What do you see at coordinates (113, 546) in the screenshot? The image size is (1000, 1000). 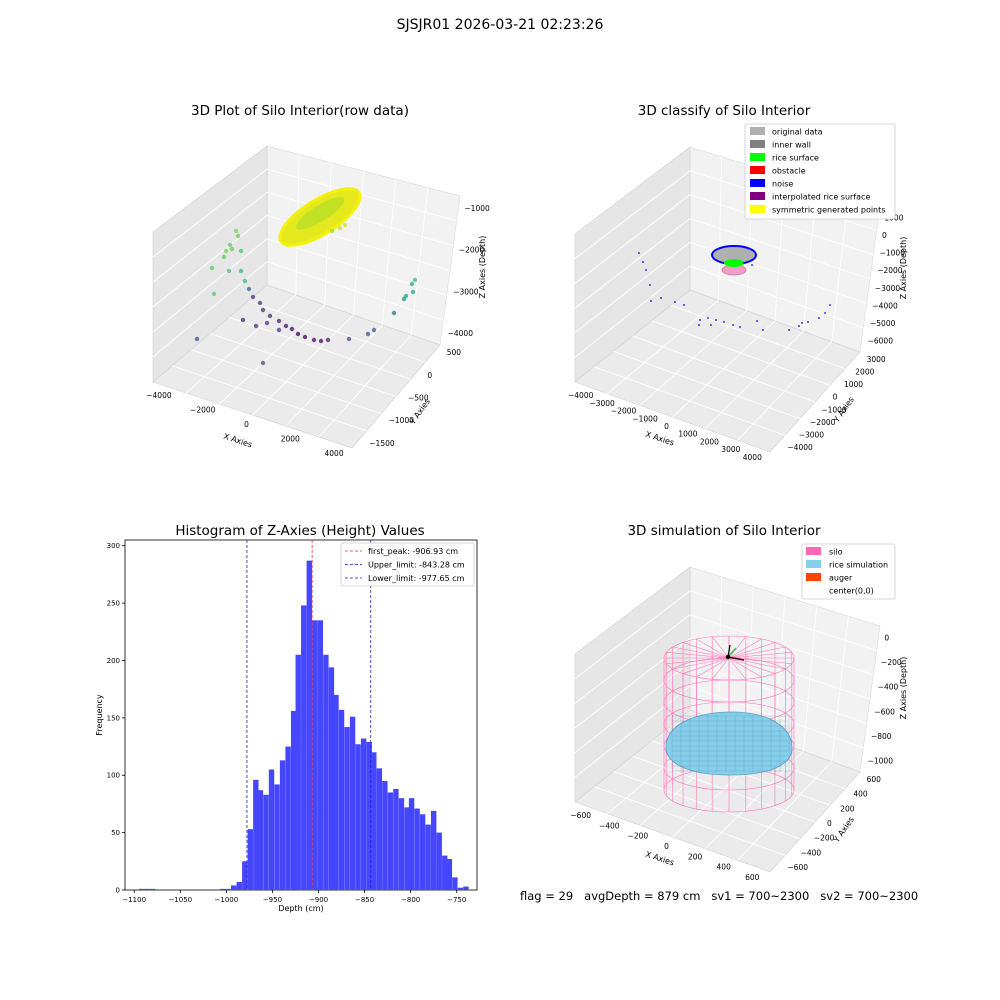 I see `plot3-y-tick-label: 300` at bounding box center [113, 546].